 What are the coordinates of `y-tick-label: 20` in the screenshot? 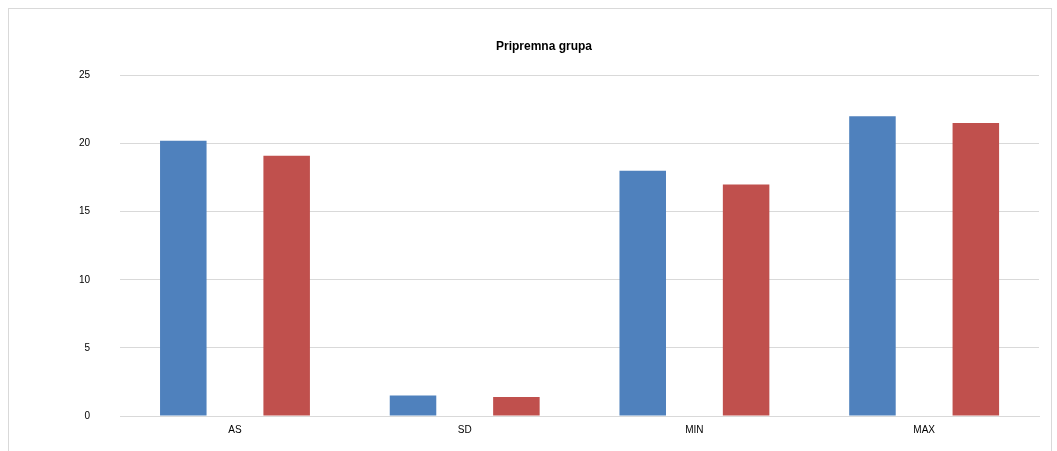 It's located at (85, 143).